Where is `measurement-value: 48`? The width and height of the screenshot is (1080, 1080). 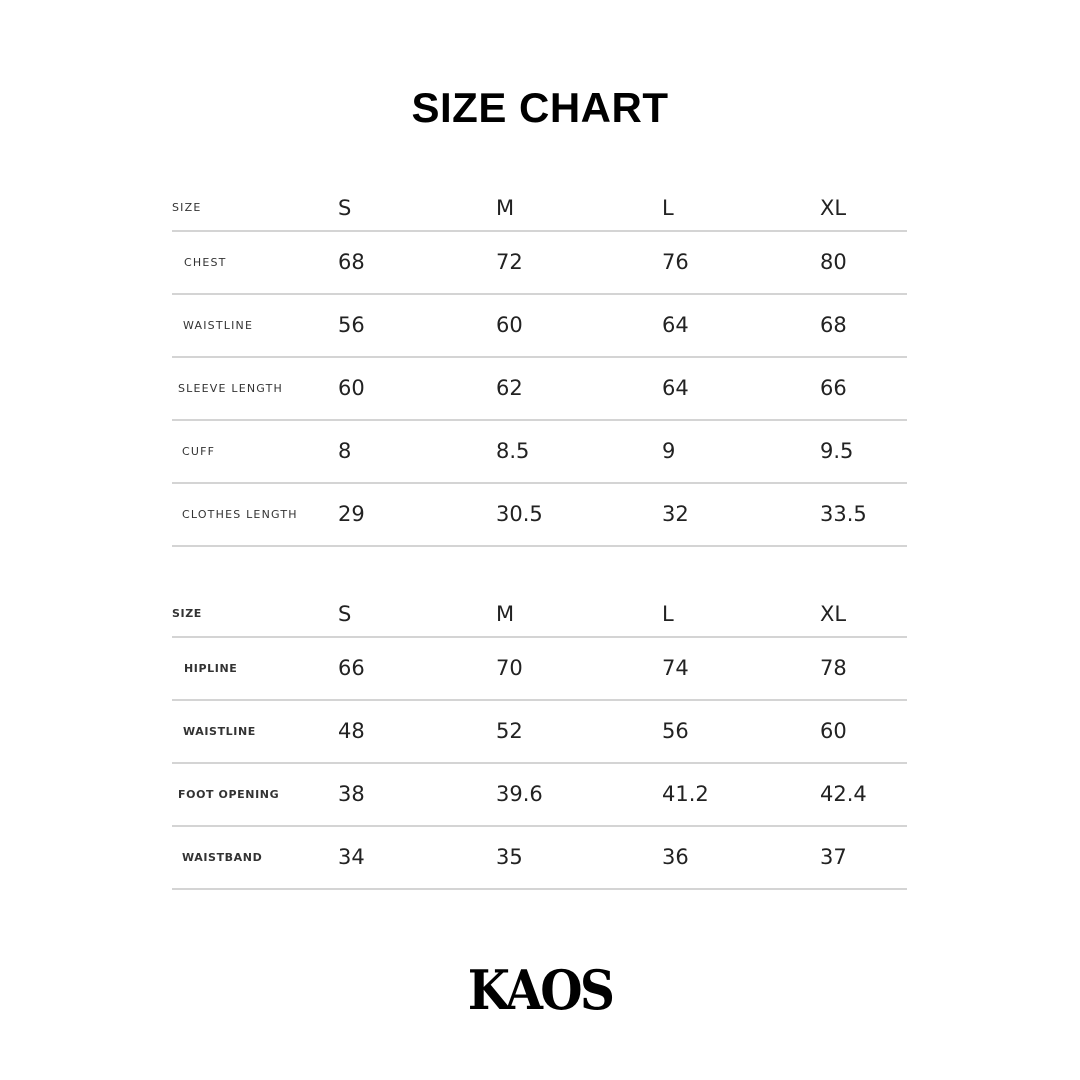
measurement-value: 48 is located at coordinates (351, 731).